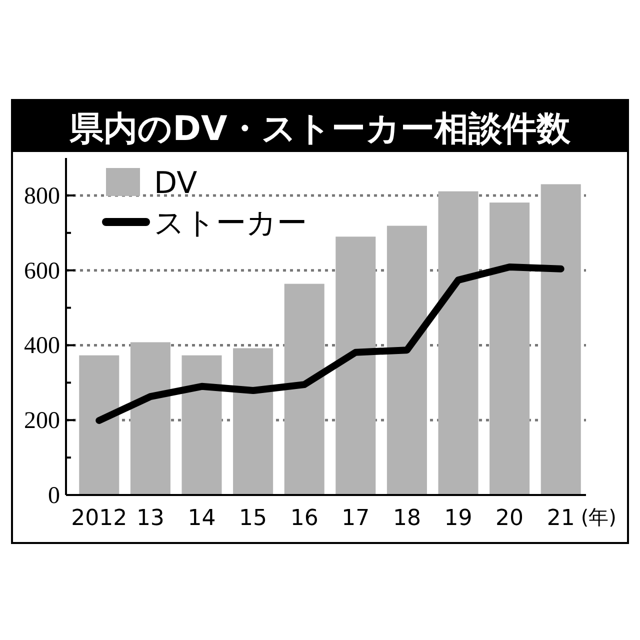 The image size is (640, 640). Describe the element at coordinates (54, 496) in the screenshot. I see `y-tick-label: 0` at that location.